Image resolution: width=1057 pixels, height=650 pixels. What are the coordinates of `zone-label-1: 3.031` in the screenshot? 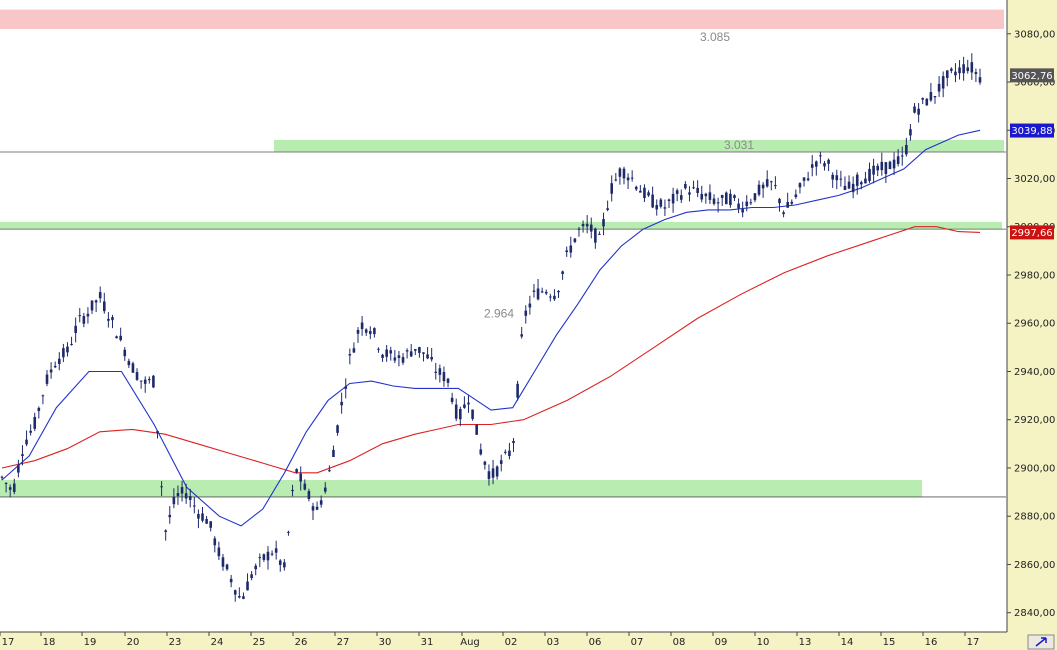 It's located at (739, 145).